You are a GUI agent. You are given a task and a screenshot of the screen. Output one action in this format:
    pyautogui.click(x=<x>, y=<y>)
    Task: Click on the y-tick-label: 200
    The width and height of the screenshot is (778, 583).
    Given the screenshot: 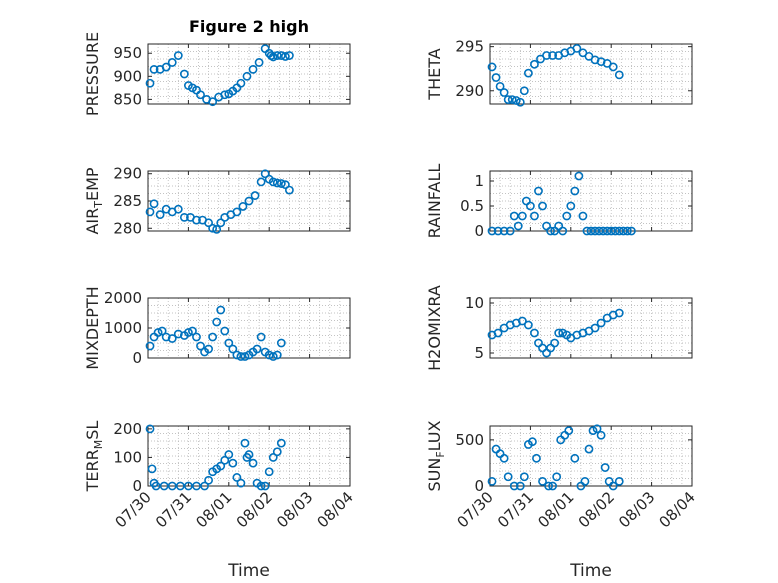 What is the action you would take?
    pyautogui.click(x=127, y=429)
    